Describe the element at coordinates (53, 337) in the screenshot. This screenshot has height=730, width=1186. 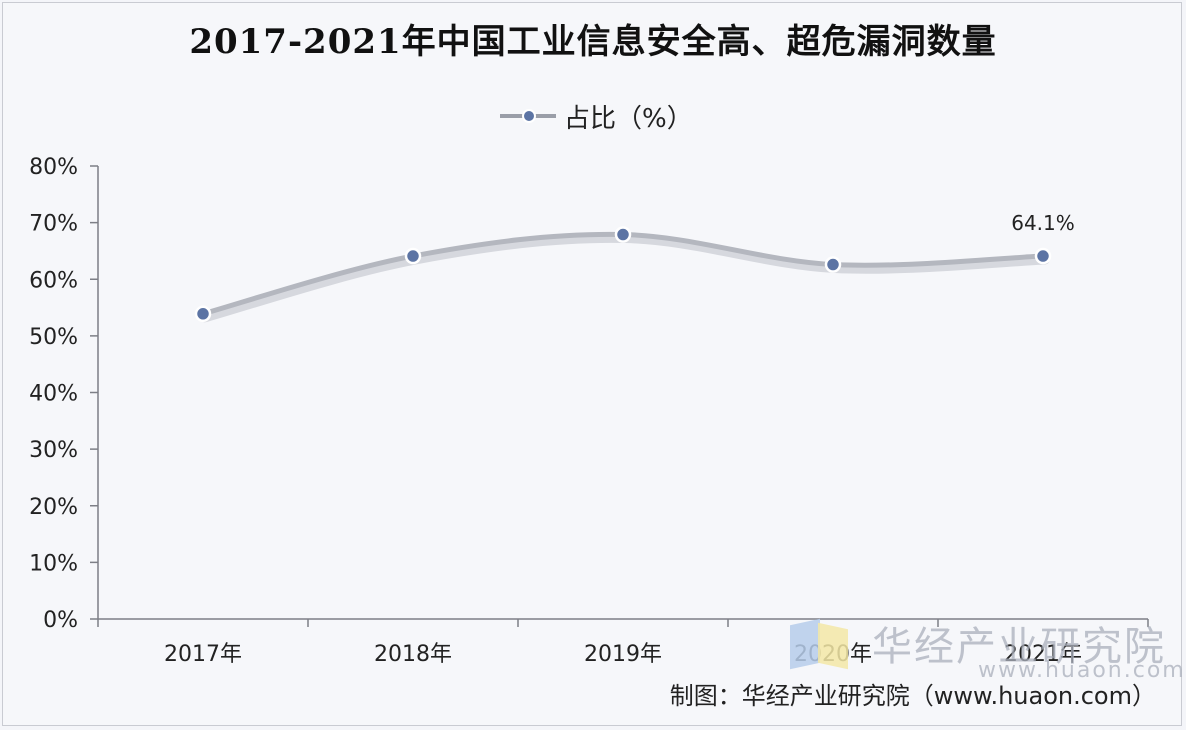
I see `y-tick-label: 50%` at that location.